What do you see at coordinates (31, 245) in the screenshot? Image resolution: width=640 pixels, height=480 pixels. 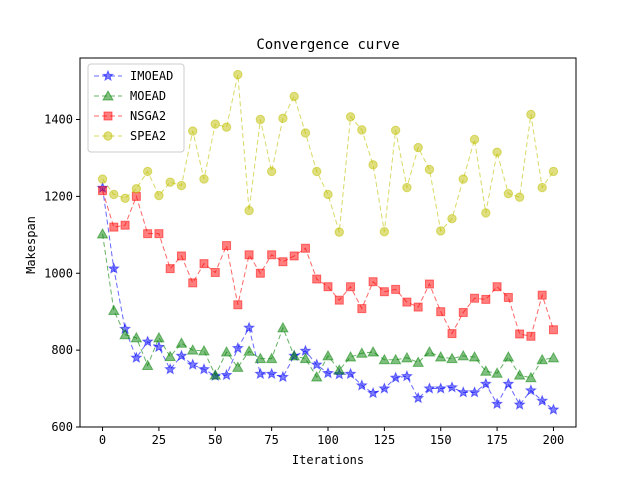 I see `y-axis-label: Makespan` at bounding box center [31, 245].